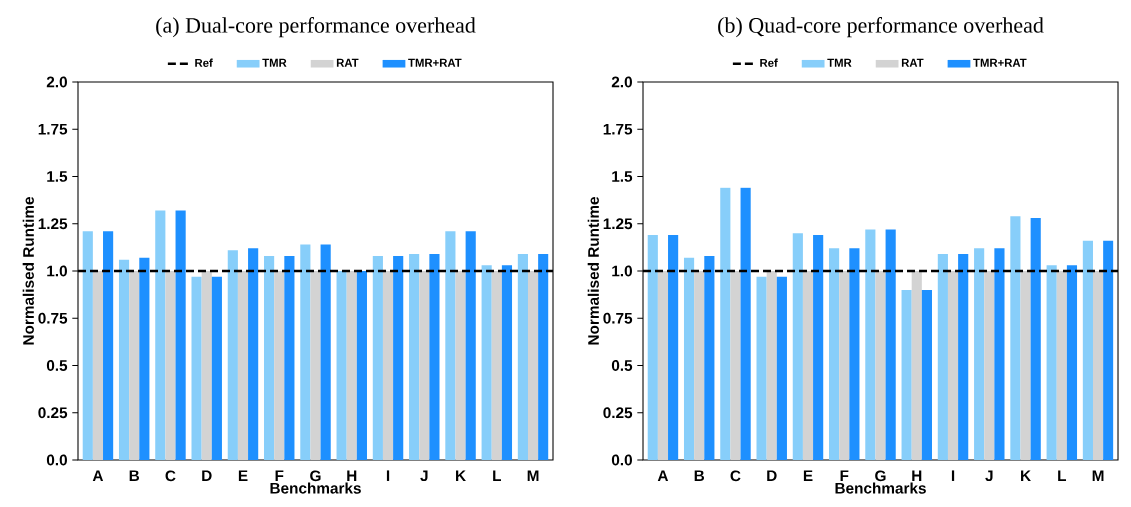  I want to click on chart-title: (a) Dual-core performance overhead, so click(316, 27).